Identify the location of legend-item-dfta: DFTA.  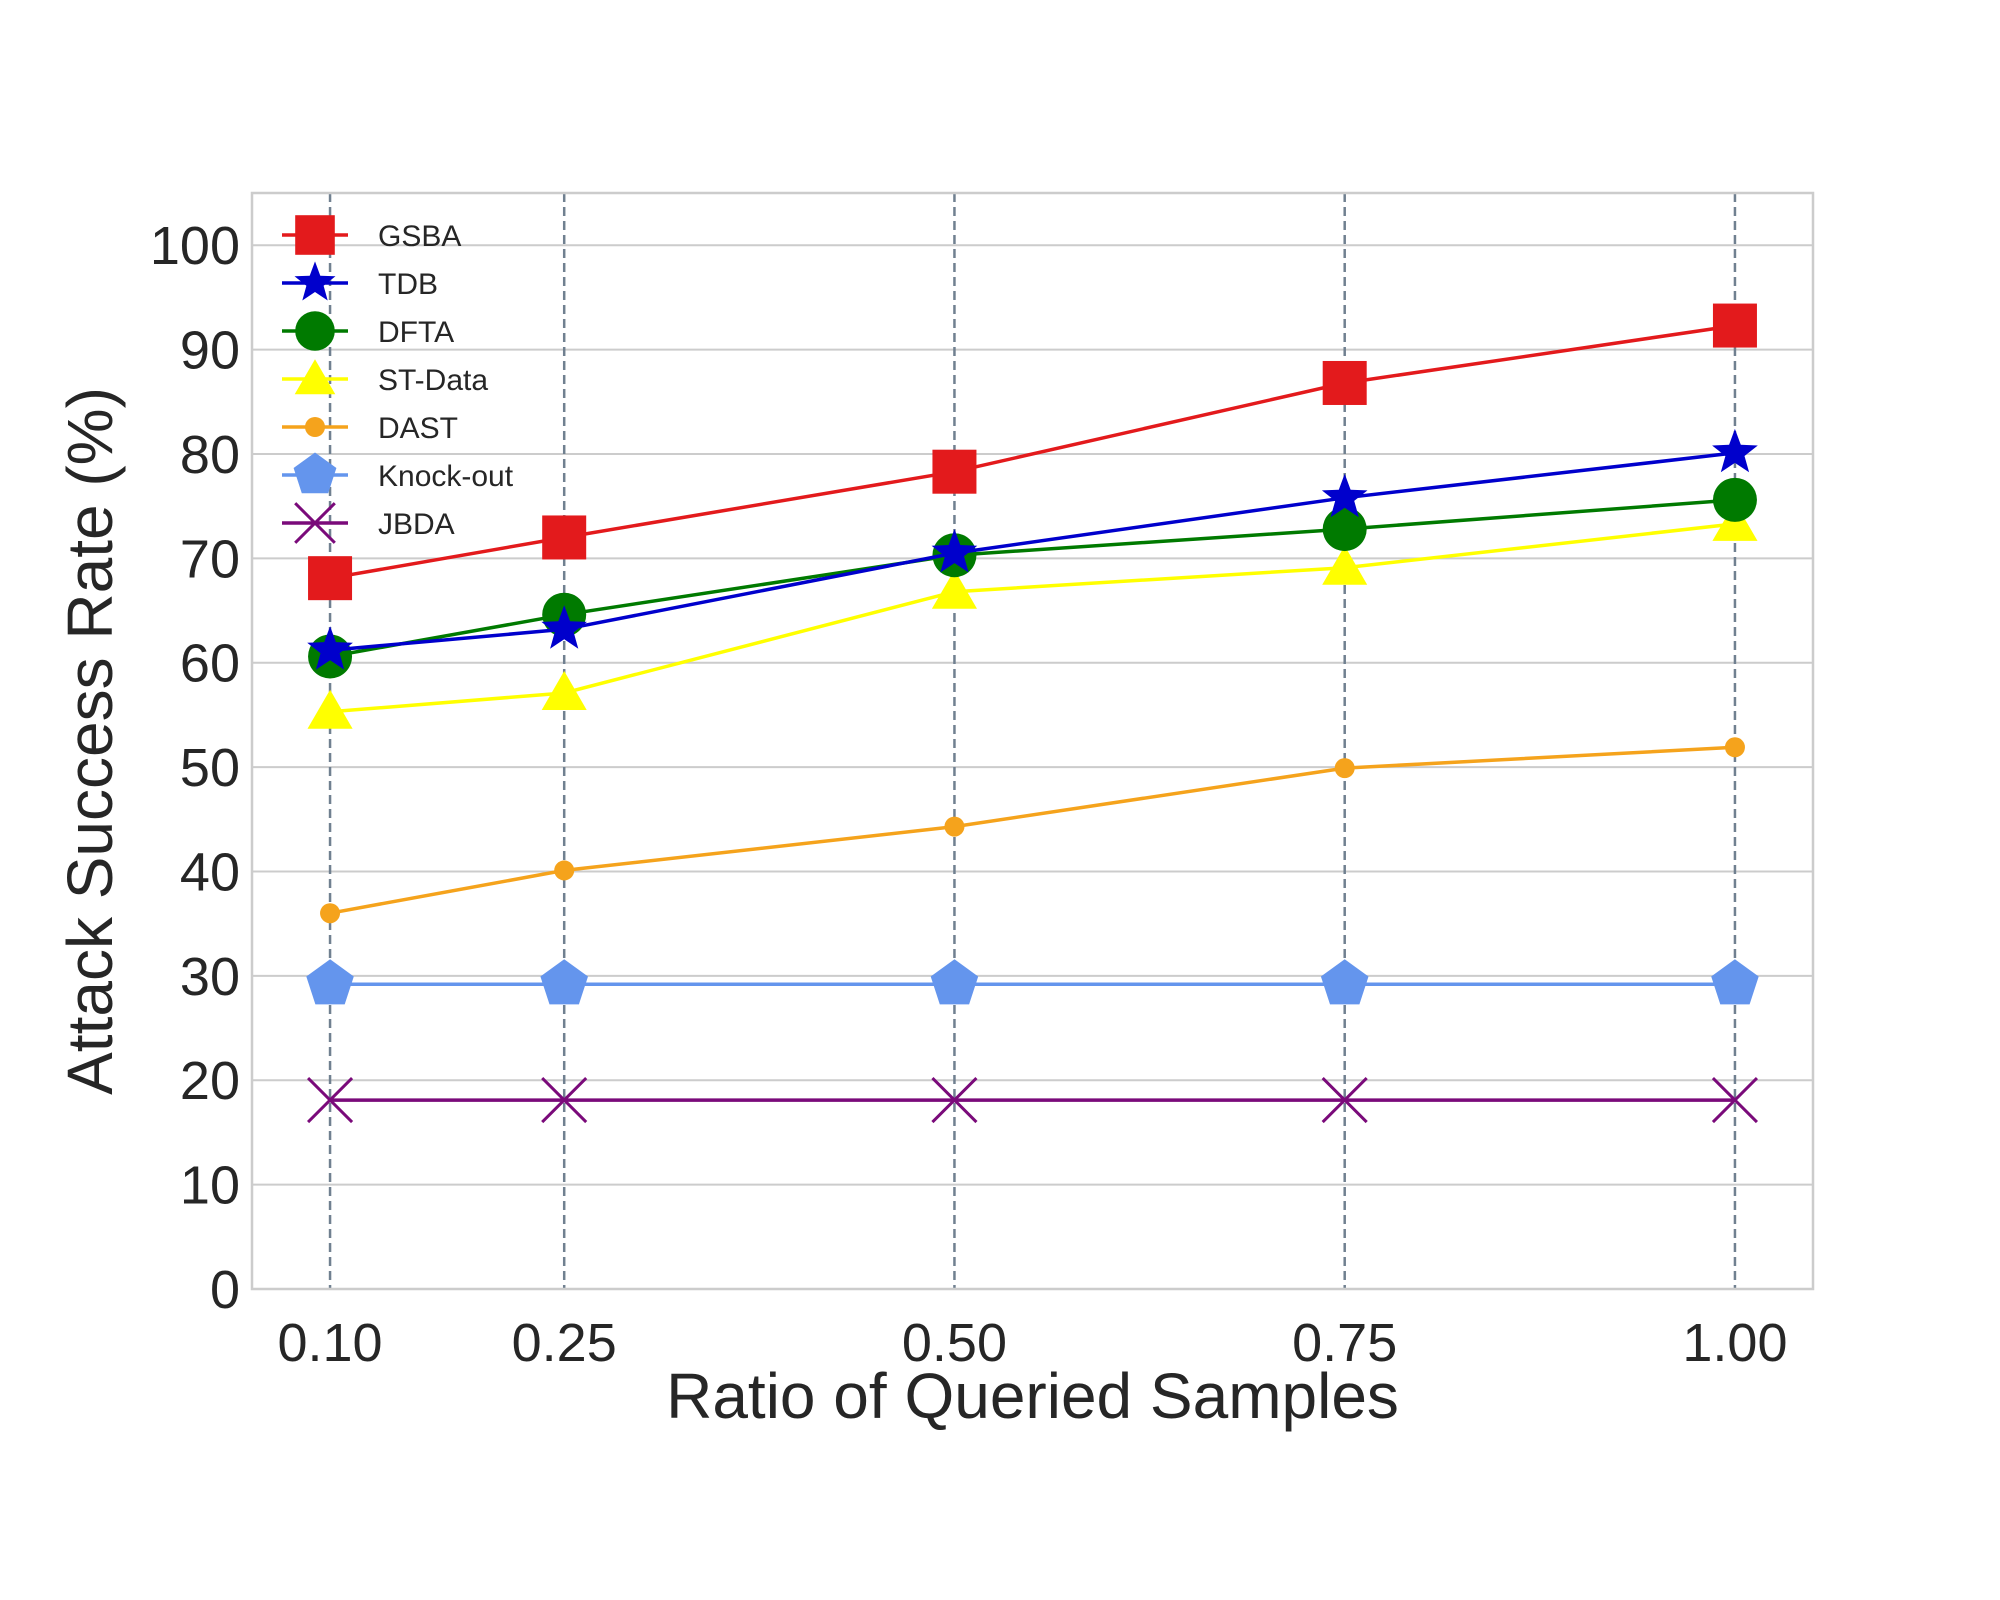
(368, 331).